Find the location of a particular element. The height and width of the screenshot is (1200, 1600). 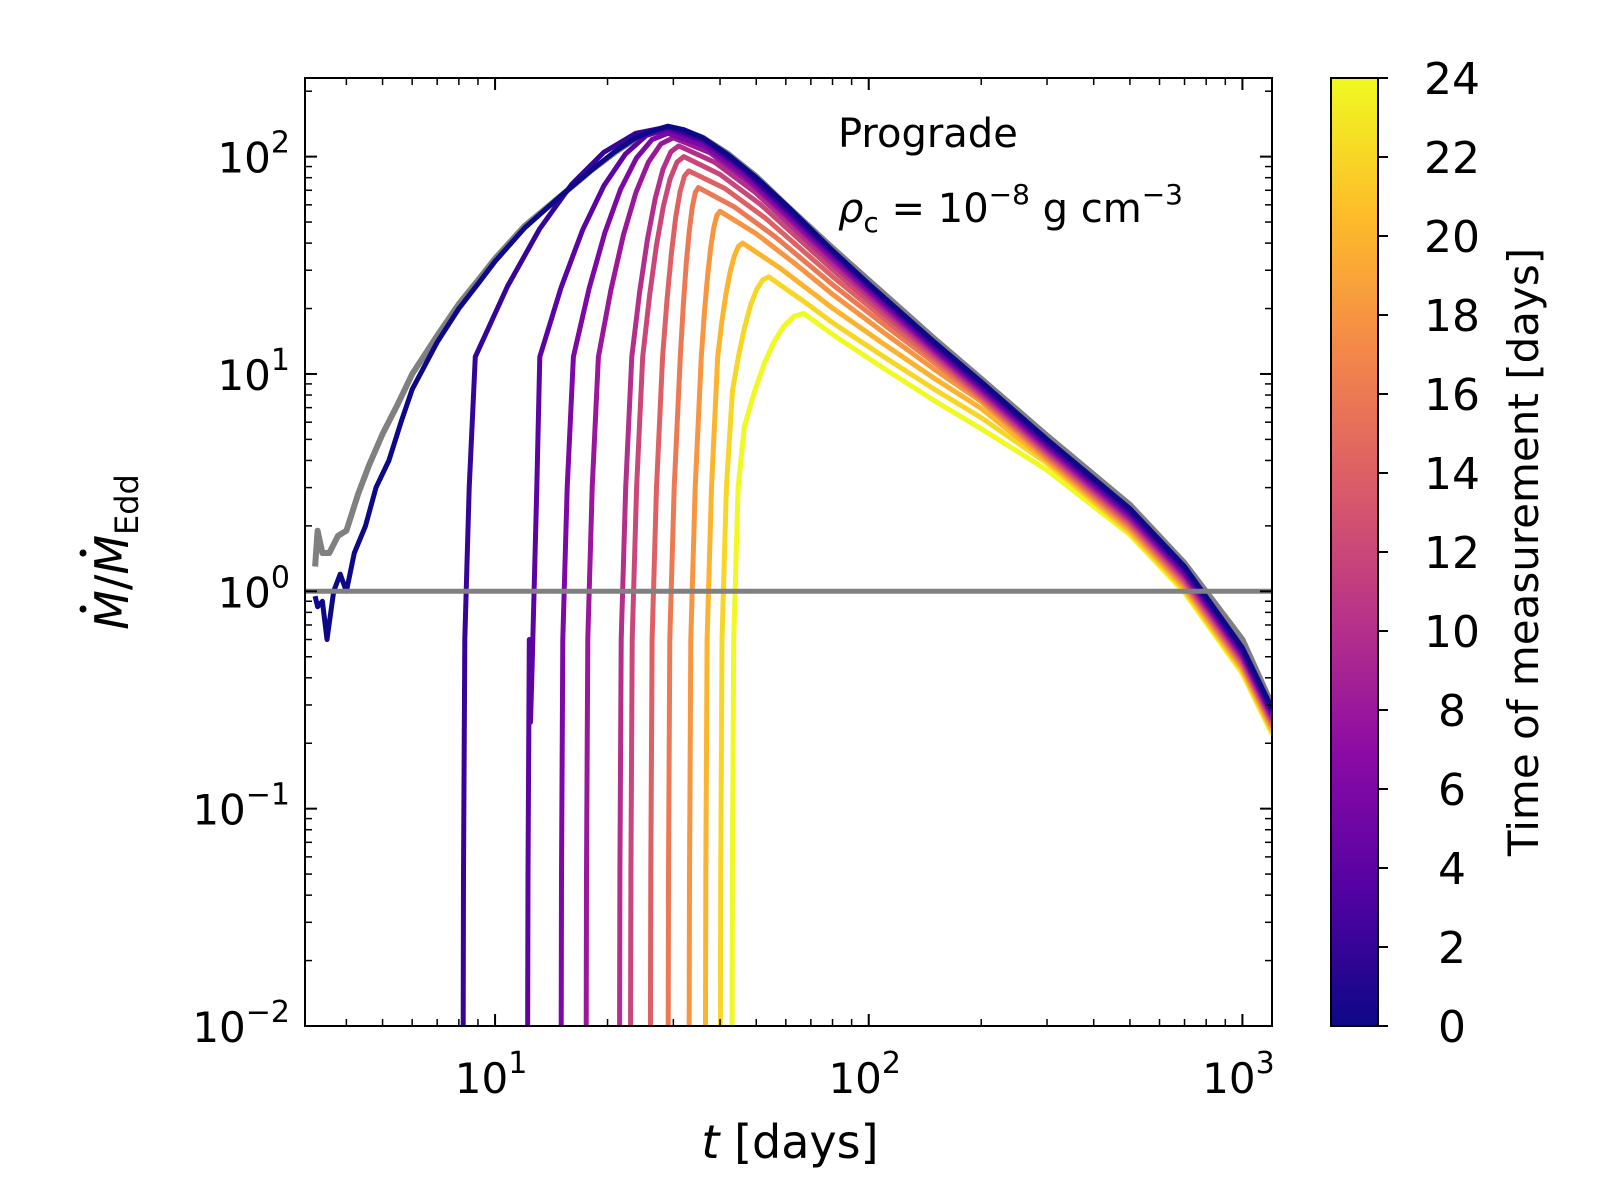

colorbar-label: Time of measurement [days] is located at coordinates (1523, 552).